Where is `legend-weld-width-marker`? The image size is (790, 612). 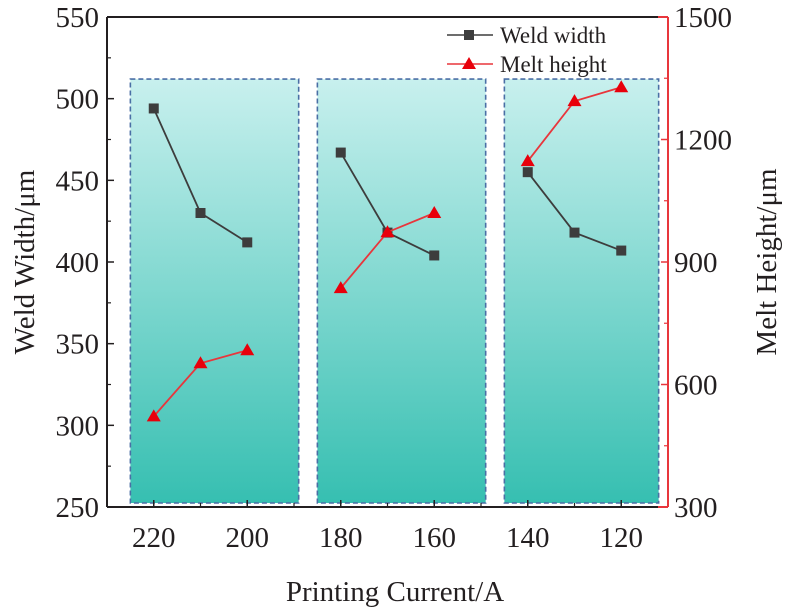
legend-weld-width-marker is located at coordinates (469, 35).